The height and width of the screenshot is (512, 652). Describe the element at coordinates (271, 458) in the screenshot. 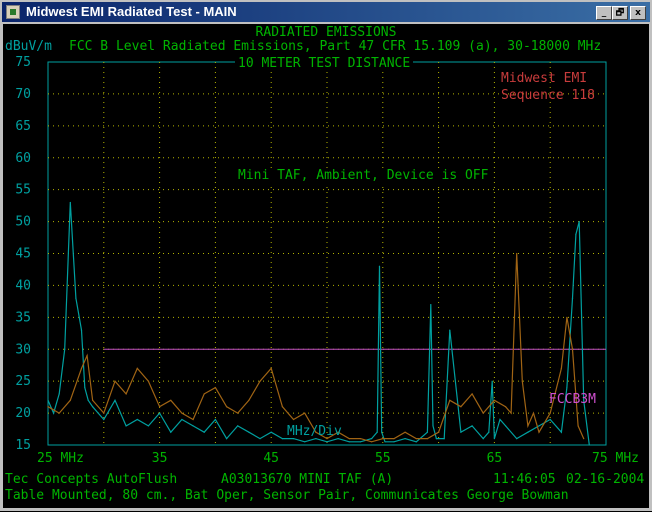

I see `x-tick-label: 45` at that location.